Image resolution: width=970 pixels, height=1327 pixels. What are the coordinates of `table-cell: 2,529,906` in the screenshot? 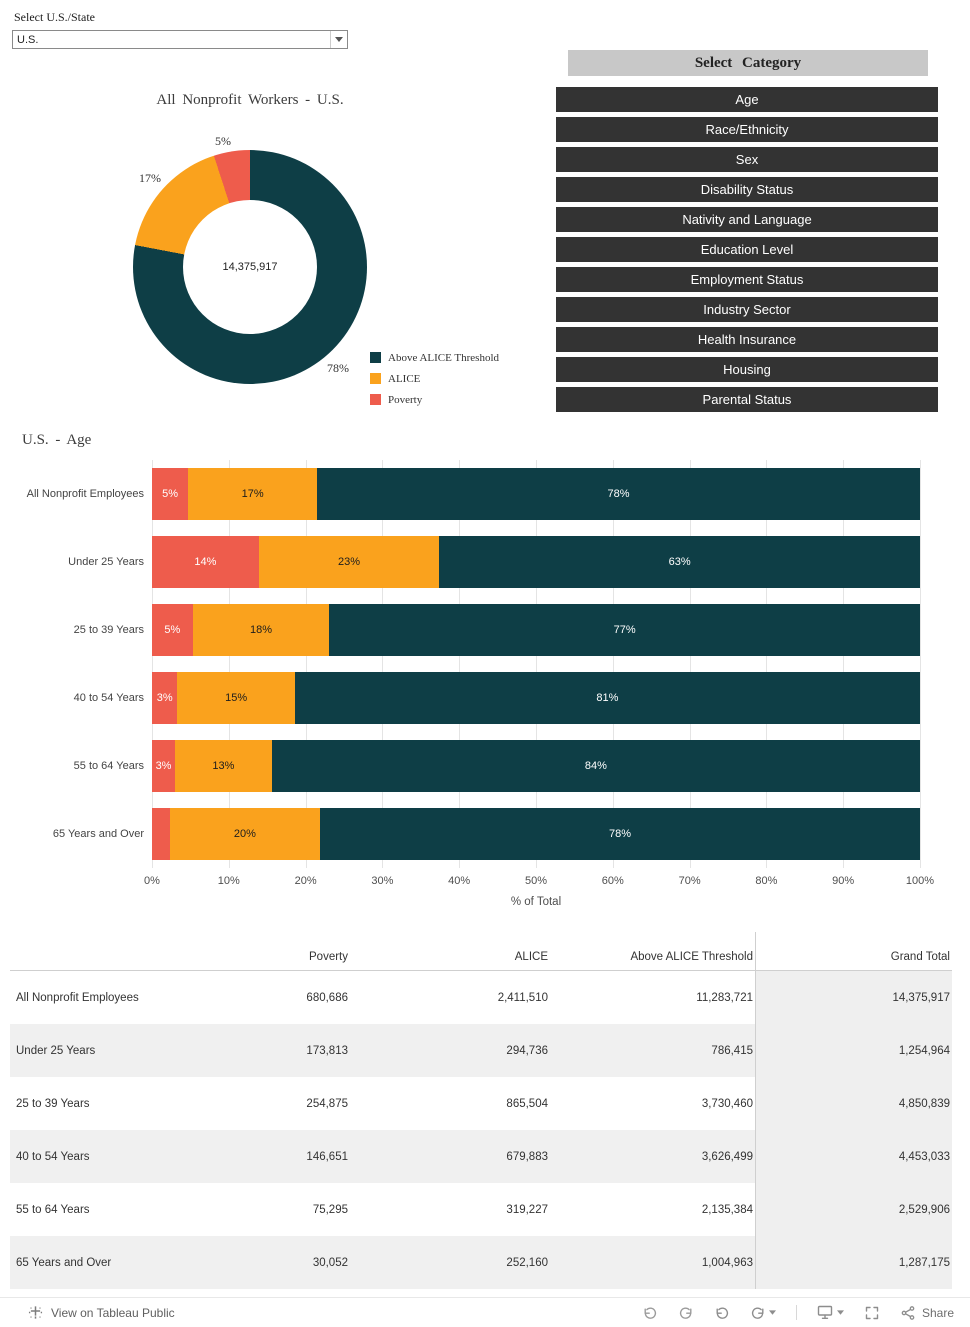 It's located at (853, 1209).